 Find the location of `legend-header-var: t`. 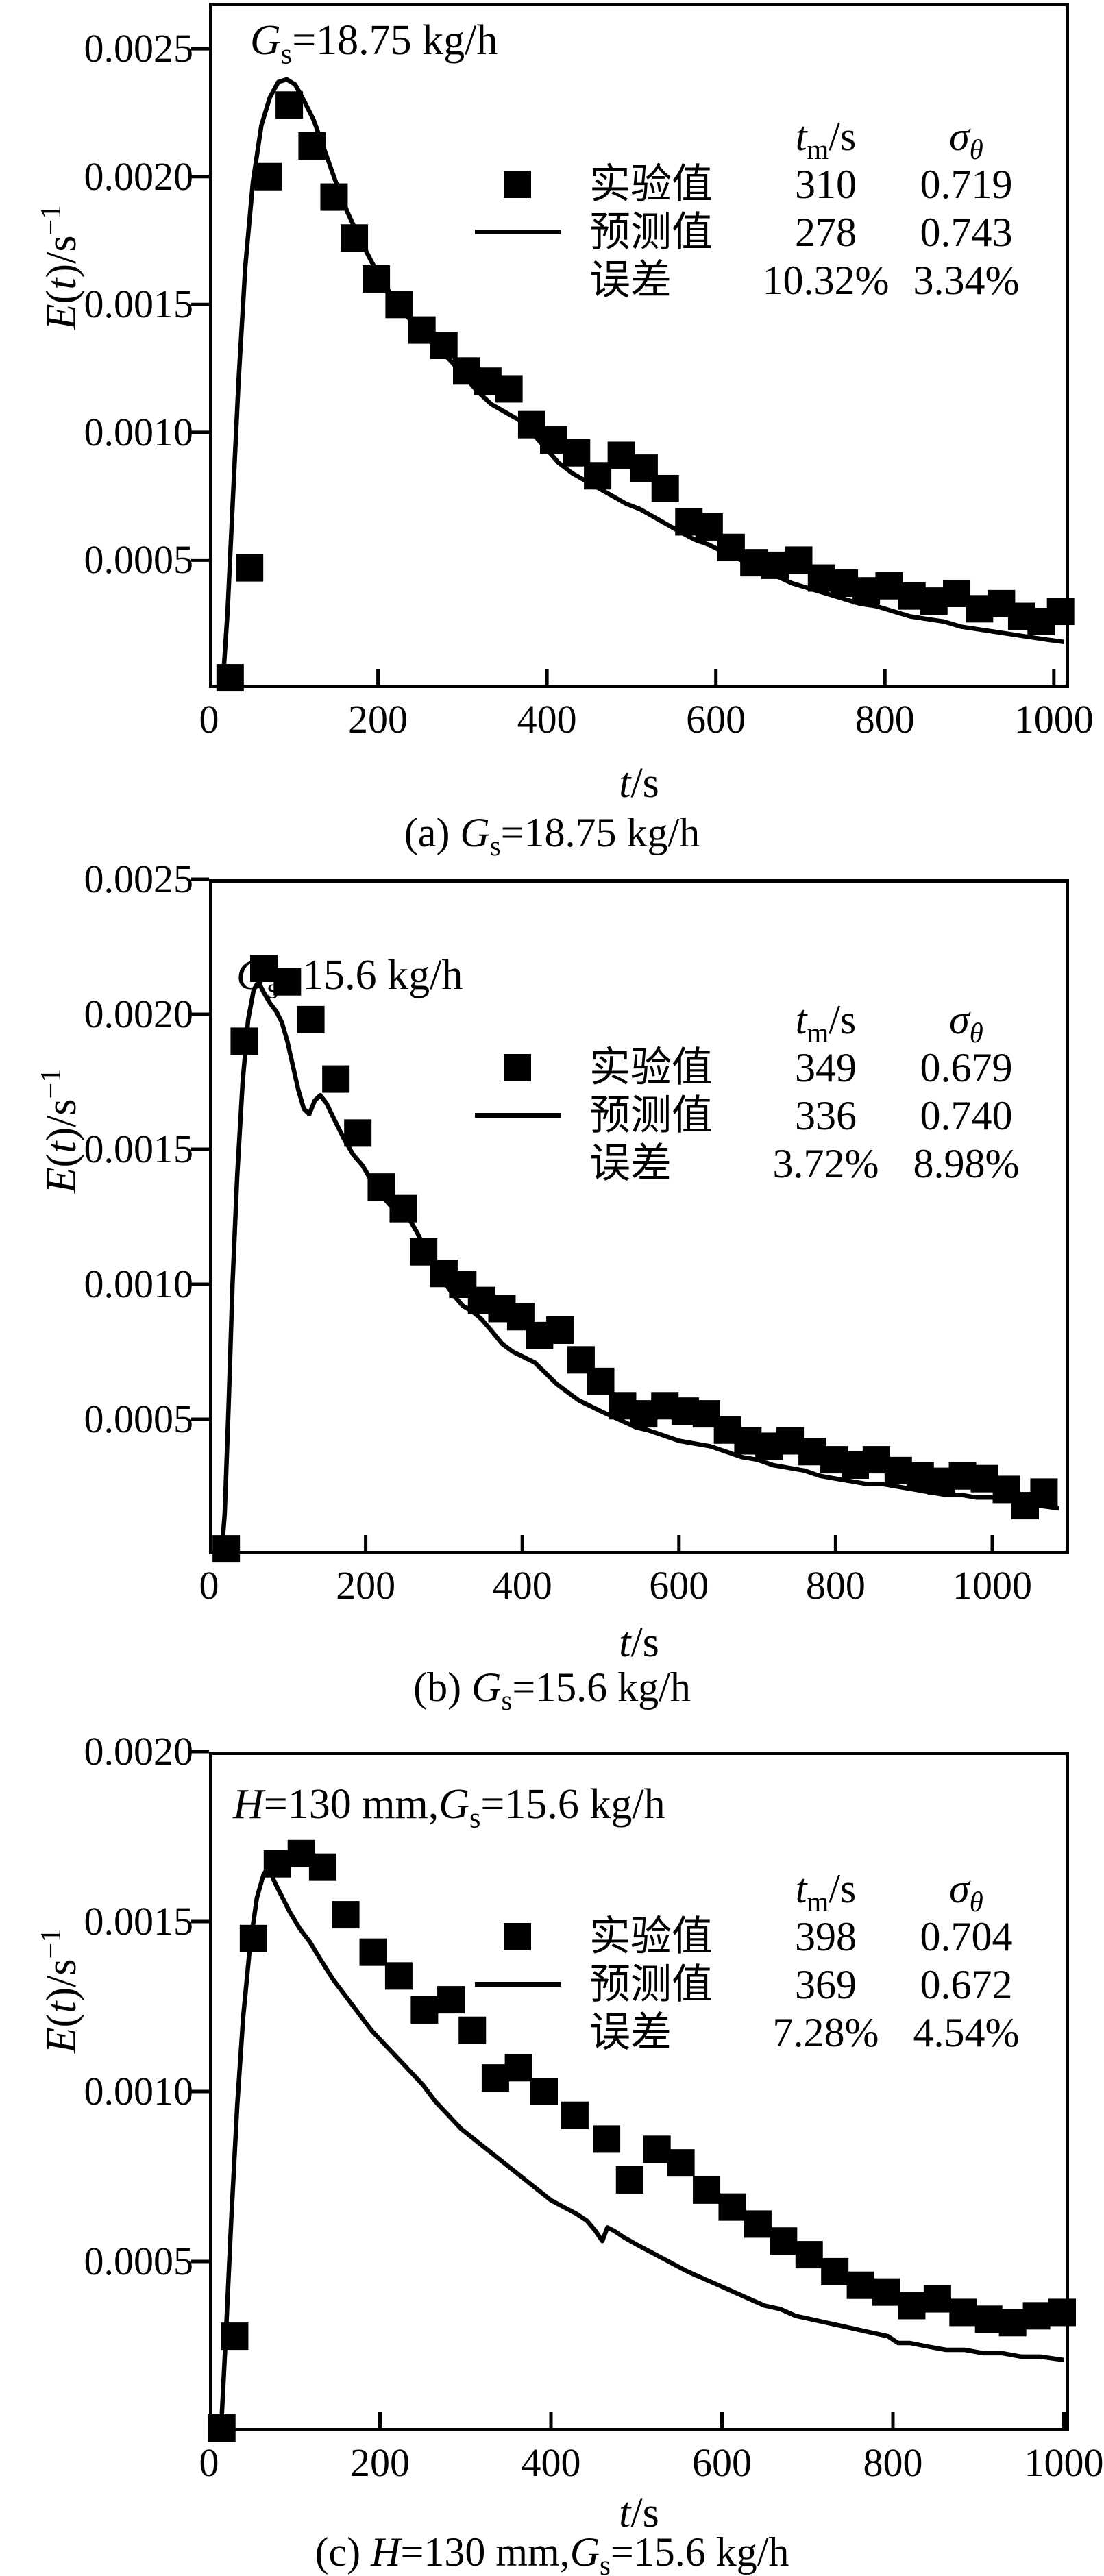

legend-header-var: t is located at coordinates (801, 1020).